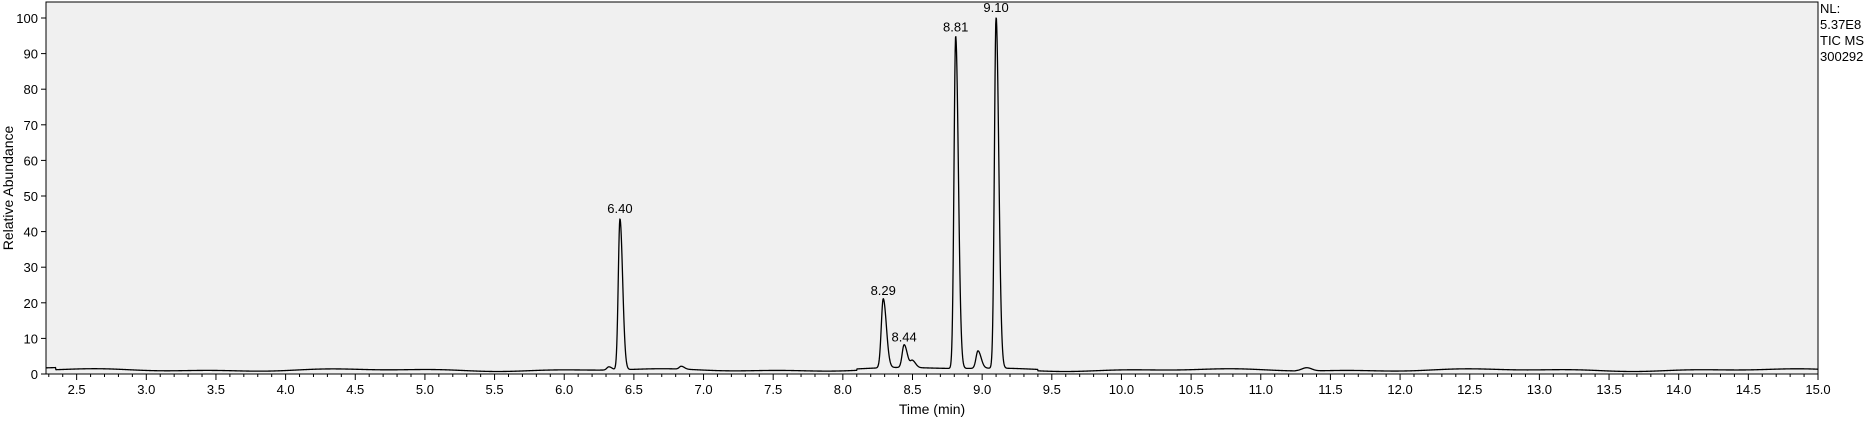 The width and height of the screenshot is (1872, 425). What do you see at coordinates (146, 389) in the screenshot?
I see `x-tick-label: 3.0` at bounding box center [146, 389].